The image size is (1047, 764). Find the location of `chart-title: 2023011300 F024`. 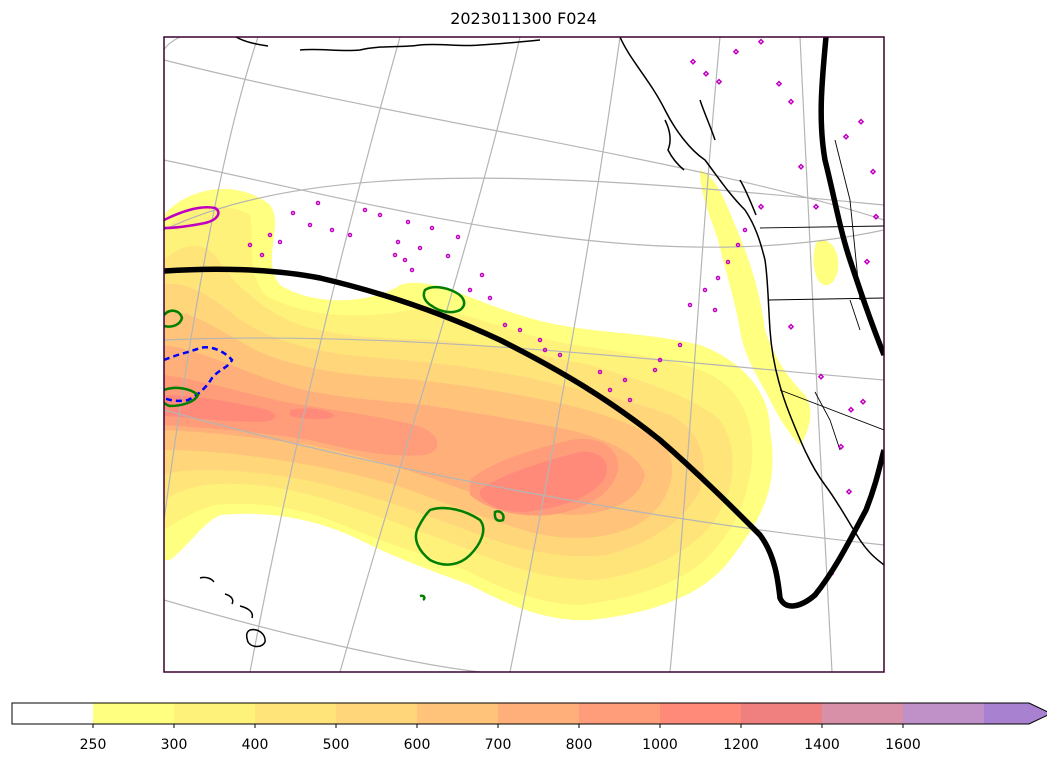

chart-title: 2023011300 F024 is located at coordinates (523, 18).